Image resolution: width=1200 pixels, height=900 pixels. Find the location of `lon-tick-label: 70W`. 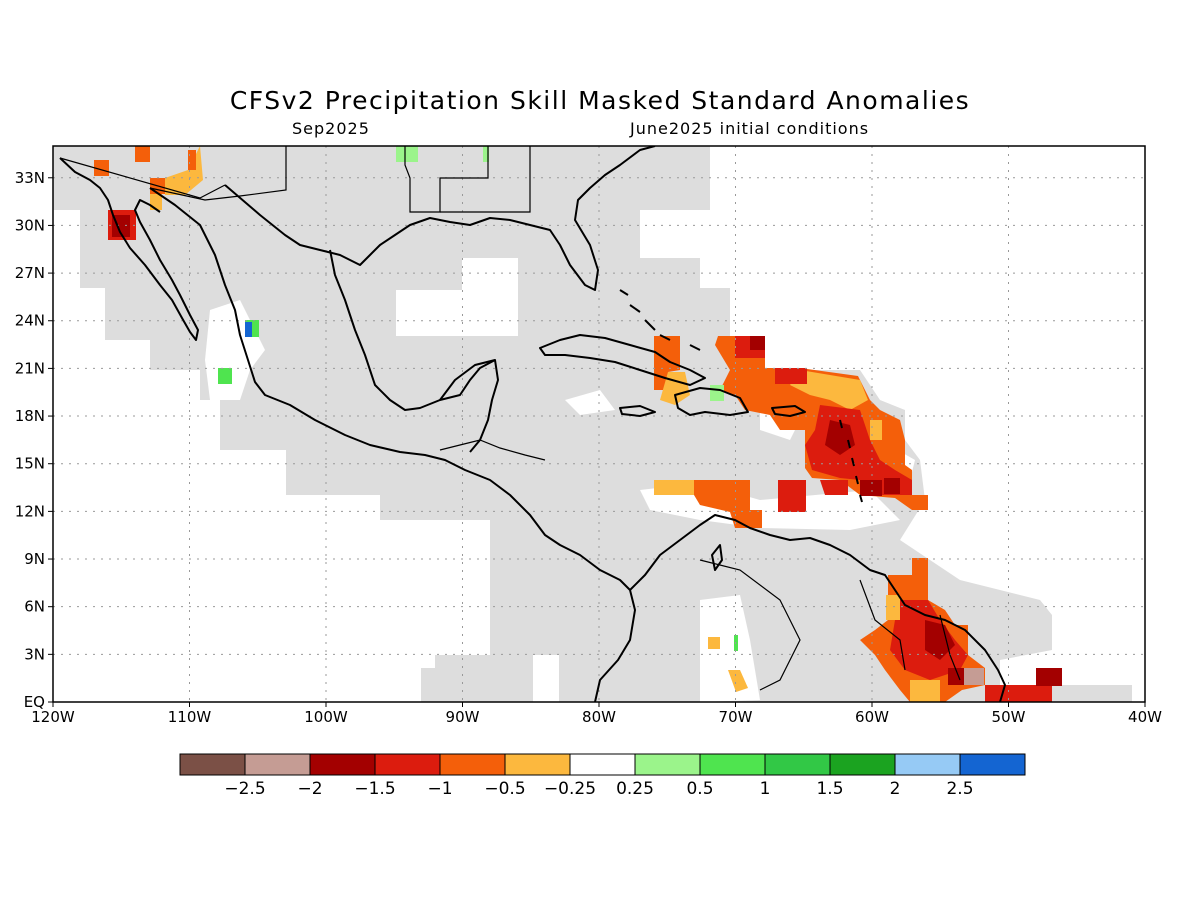

lon-tick-label: 70W is located at coordinates (736, 717).